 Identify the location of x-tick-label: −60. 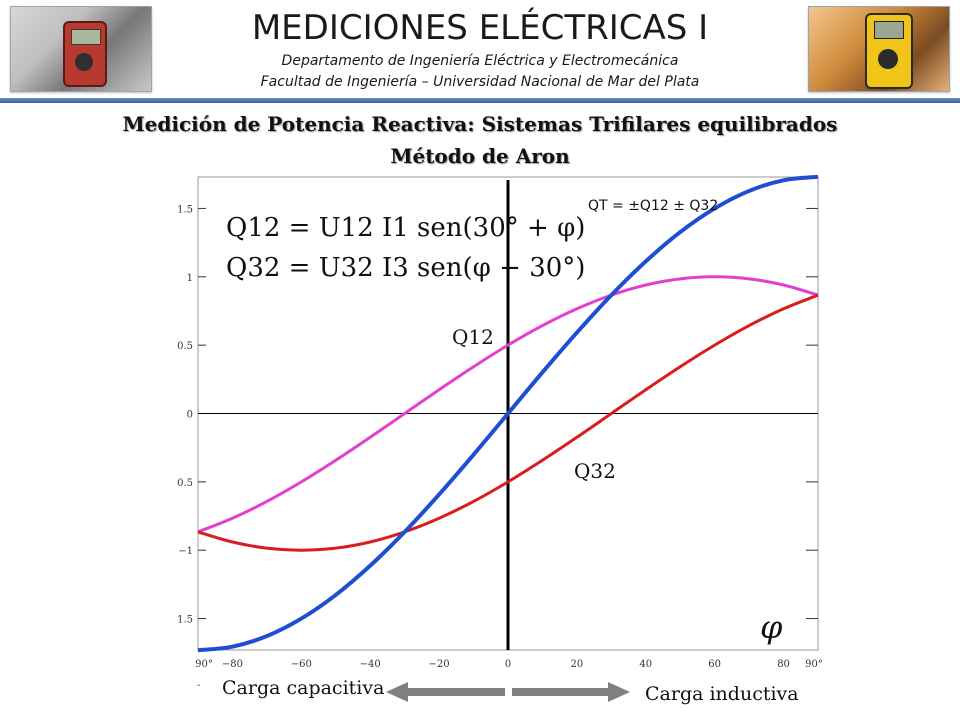
(301, 664).